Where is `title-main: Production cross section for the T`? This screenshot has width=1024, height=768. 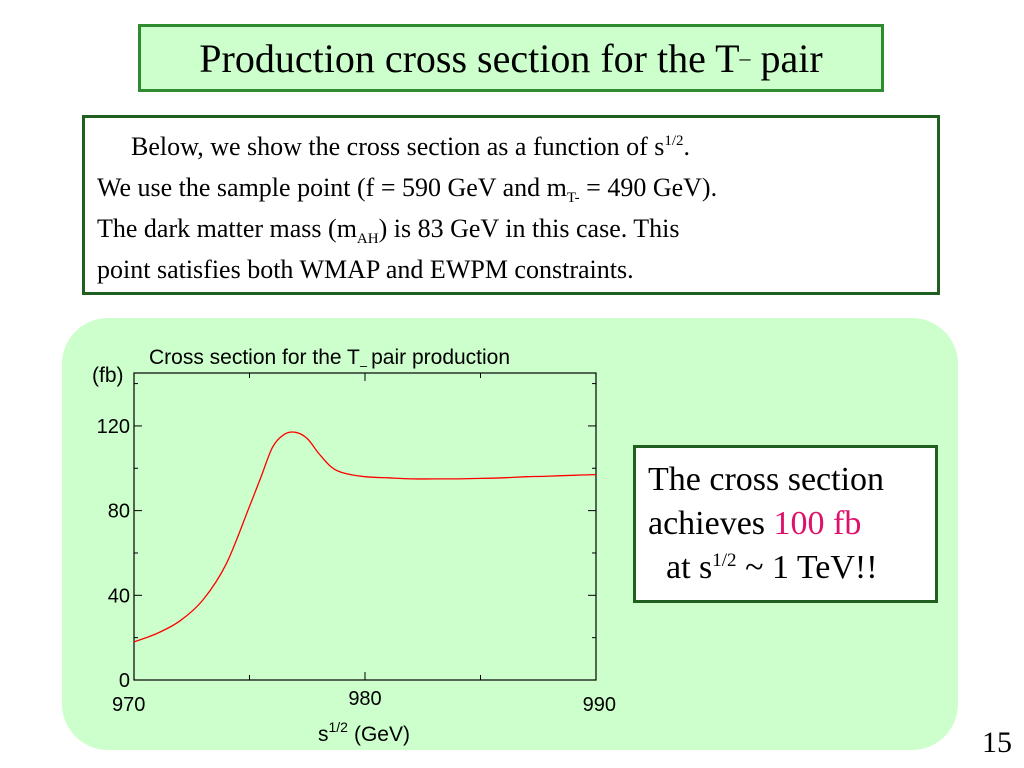 title-main: Production cross section for the T is located at coordinates (469, 58).